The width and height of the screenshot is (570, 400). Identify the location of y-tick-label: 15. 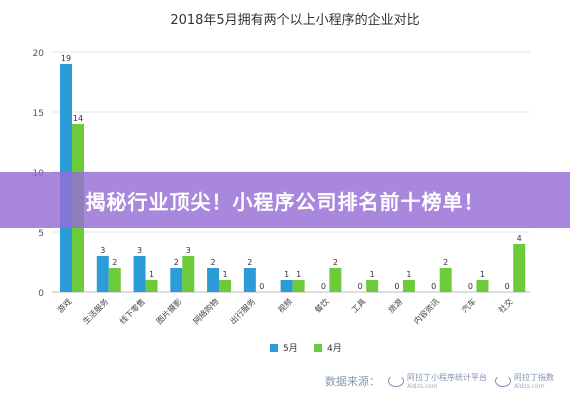
(38, 114).